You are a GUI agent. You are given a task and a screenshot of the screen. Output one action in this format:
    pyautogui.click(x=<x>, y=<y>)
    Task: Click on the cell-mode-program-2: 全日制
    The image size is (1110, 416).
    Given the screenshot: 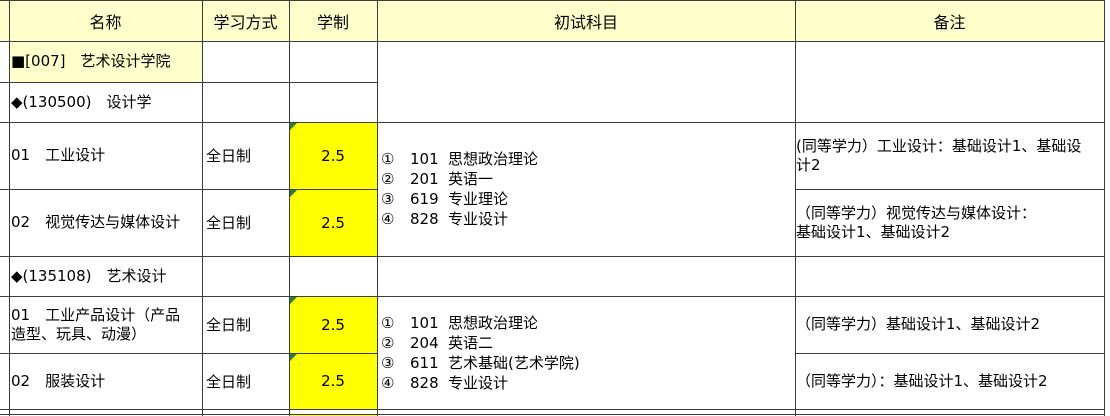 What is the action you would take?
    pyautogui.click(x=229, y=223)
    